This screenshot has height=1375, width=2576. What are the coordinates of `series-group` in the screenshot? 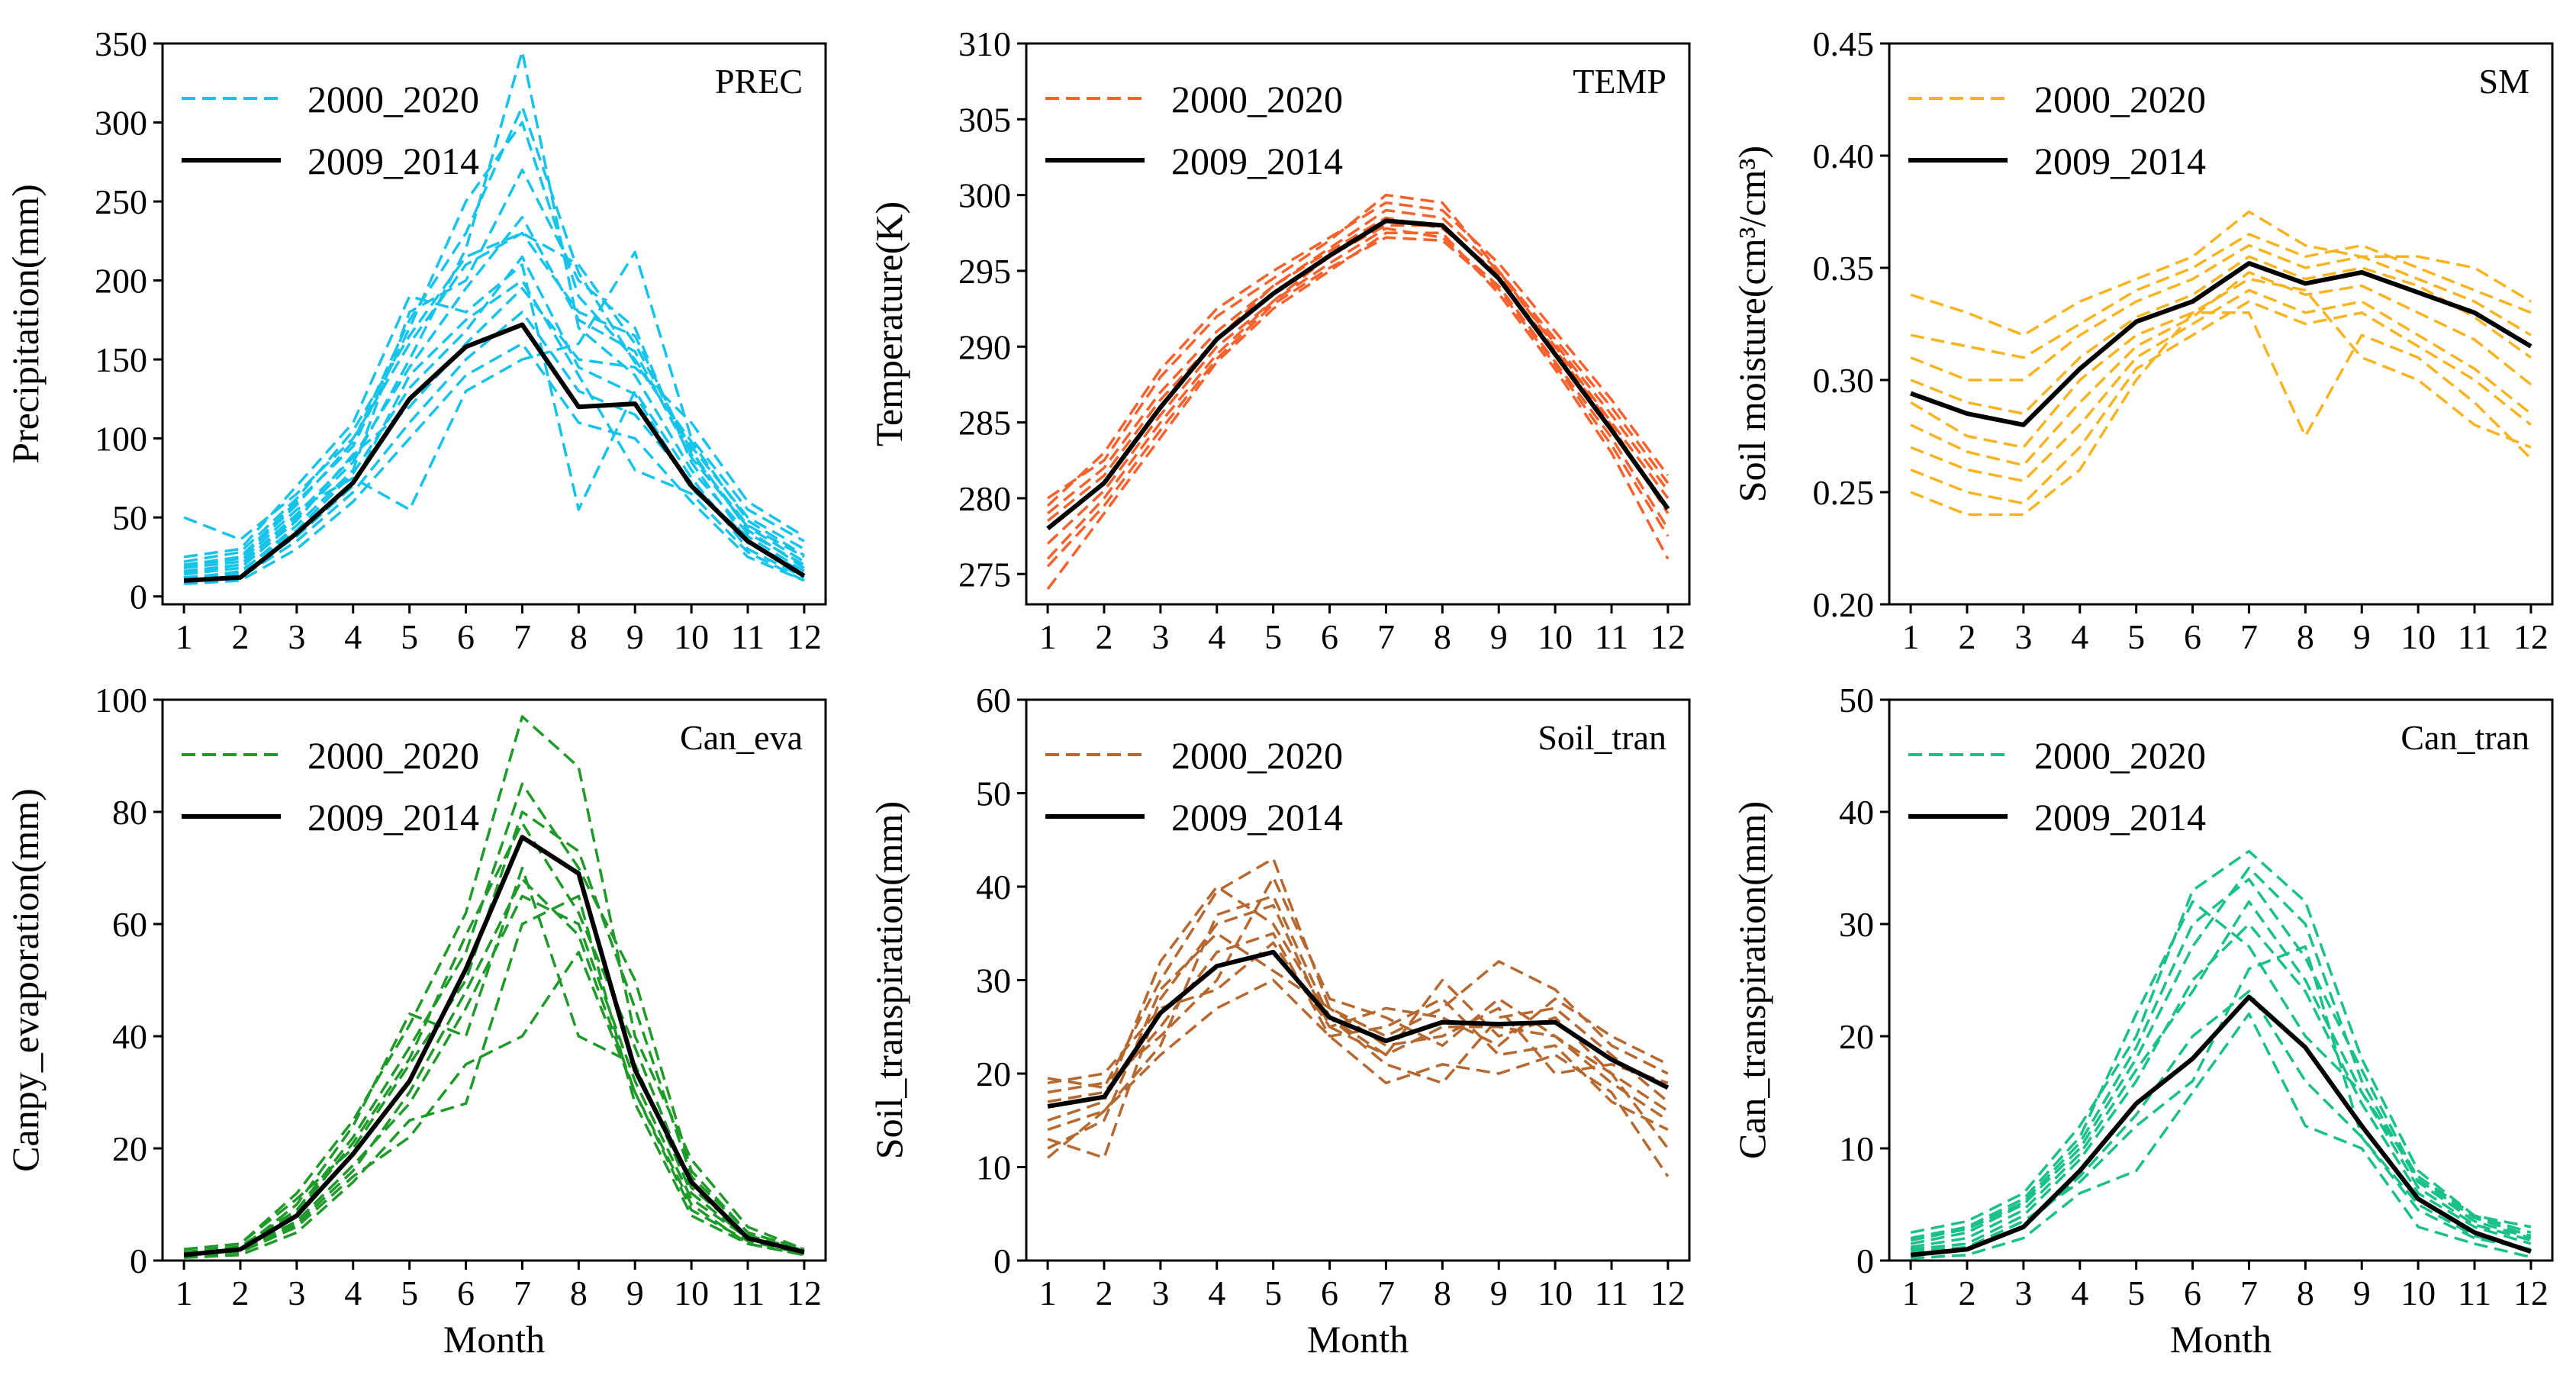 It's located at (494, 987).